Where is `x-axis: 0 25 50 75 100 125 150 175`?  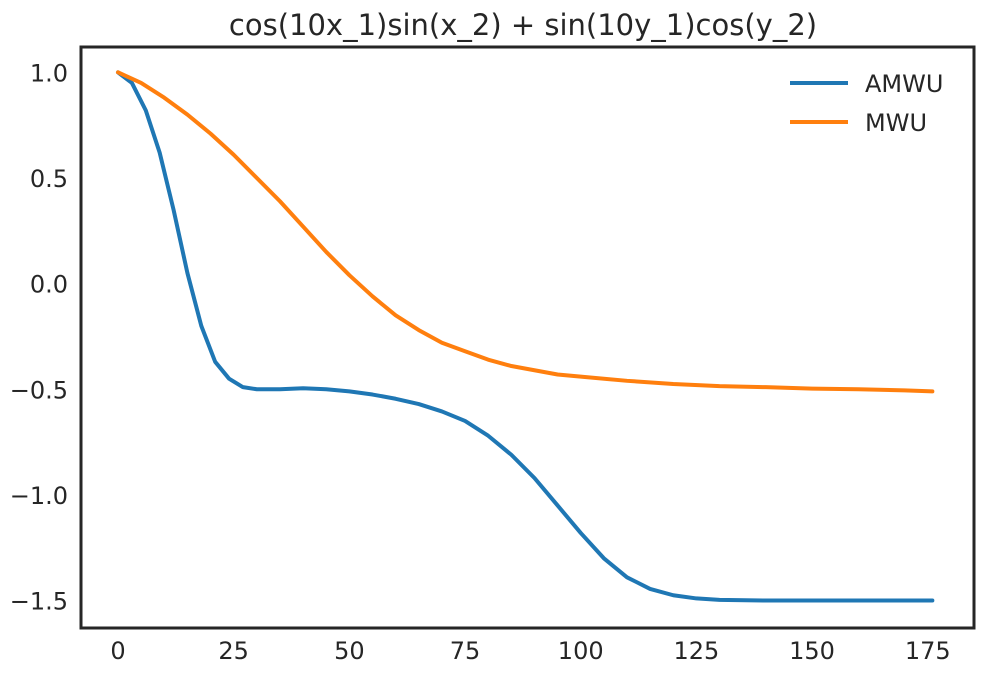
x-axis: 0 25 50 75 100 125 150 175 is located at coordinates (530, 651).